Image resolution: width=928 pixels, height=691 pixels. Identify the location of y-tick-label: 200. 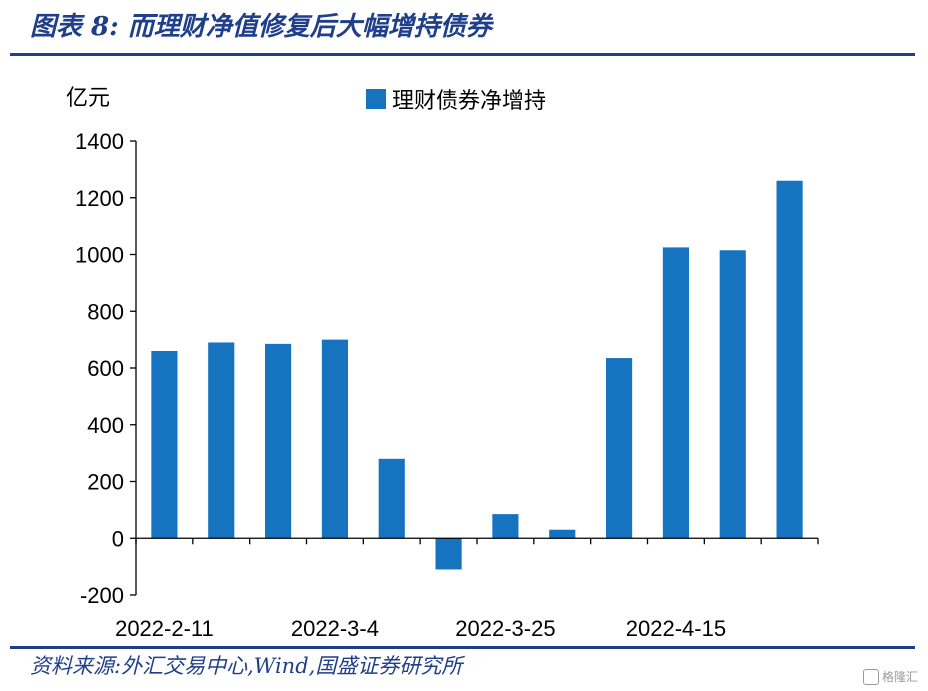
(105, 482).